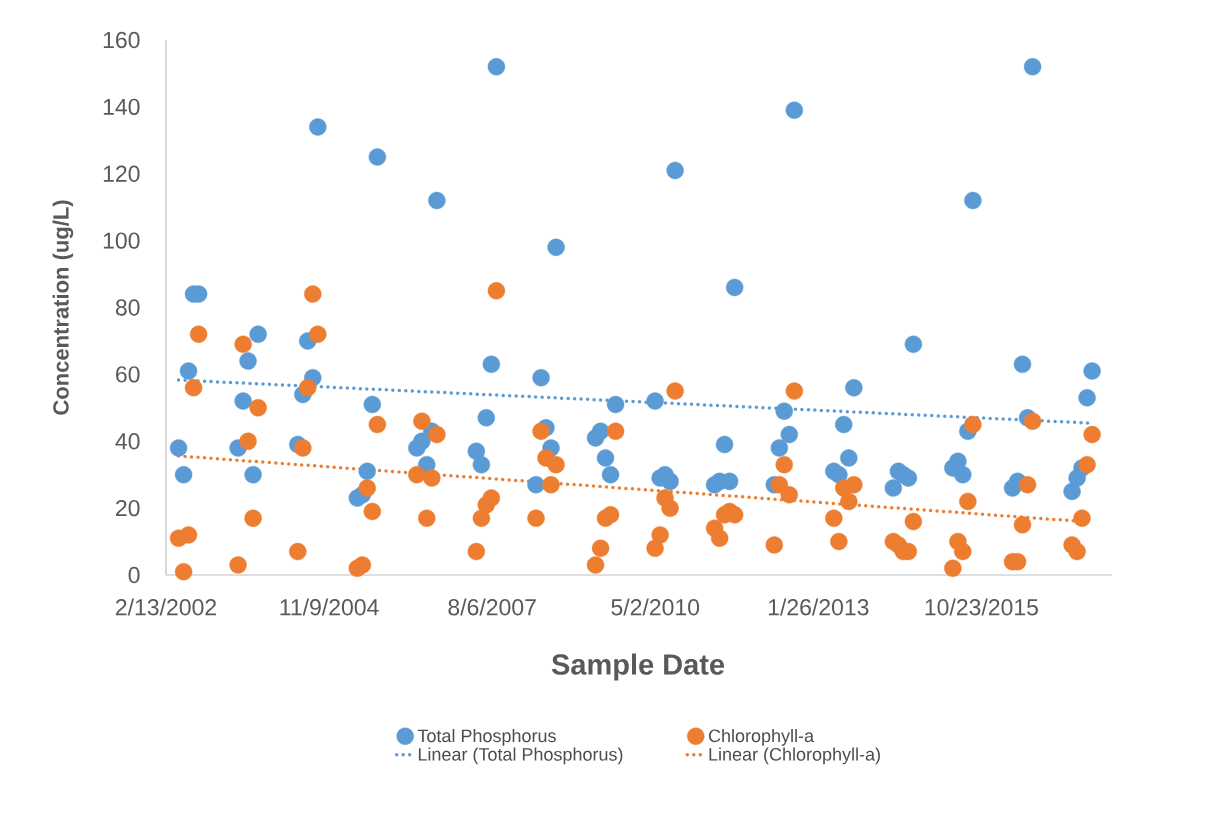 This screenshot has width=1207, height=820. Describe the element at coordinates (166, 607) in the screenshot. I see `x-tick-label: 2/13/2002` at that location.